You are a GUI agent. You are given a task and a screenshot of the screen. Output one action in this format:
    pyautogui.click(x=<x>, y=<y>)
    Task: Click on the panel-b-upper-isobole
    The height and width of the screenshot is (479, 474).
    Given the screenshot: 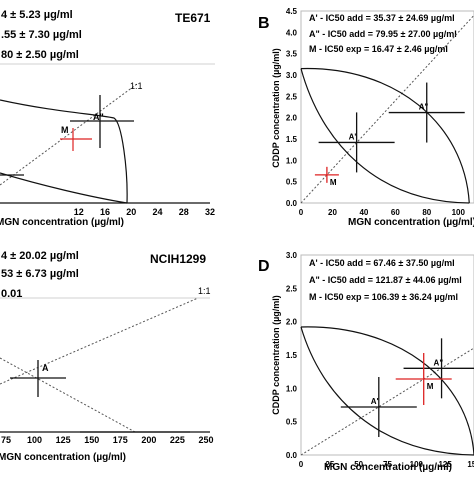 What is the action you would take?
    pyautogui.click(x=385, y=135)
    